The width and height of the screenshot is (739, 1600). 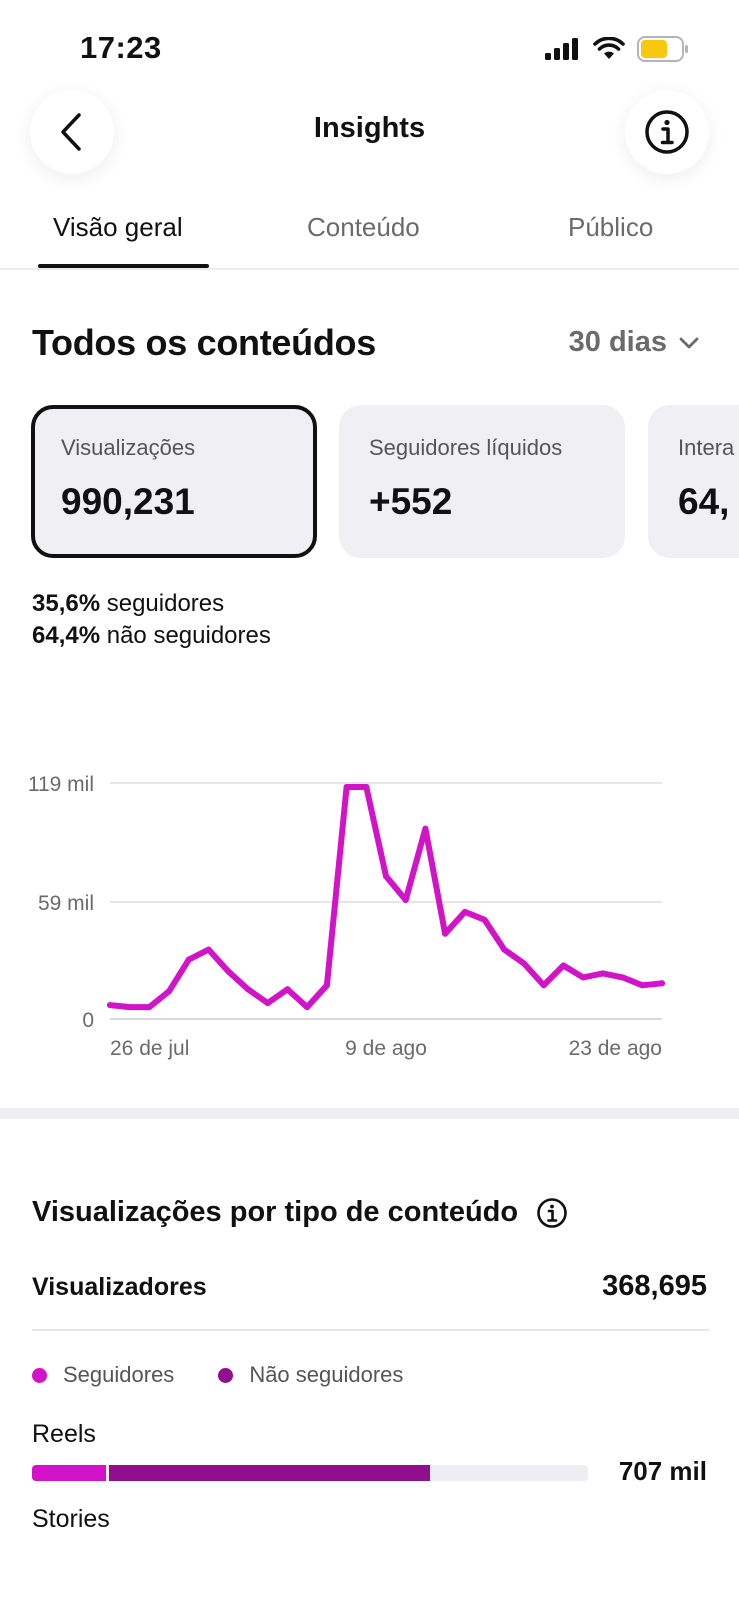 What do you see at coordinates (611, 227) in the screenshot?
I see `tab-audience: Público` at bounding box center [611, 227].